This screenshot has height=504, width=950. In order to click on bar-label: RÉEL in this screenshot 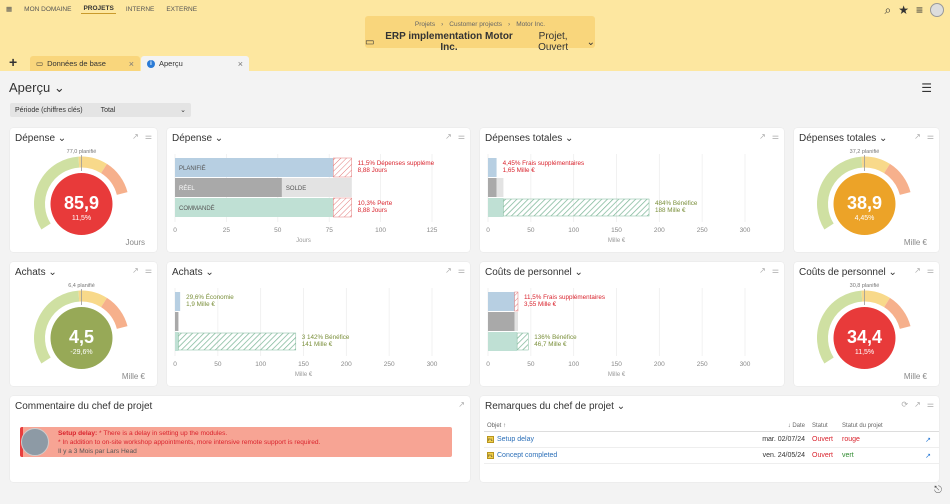, I will do `click(187, 188)`.